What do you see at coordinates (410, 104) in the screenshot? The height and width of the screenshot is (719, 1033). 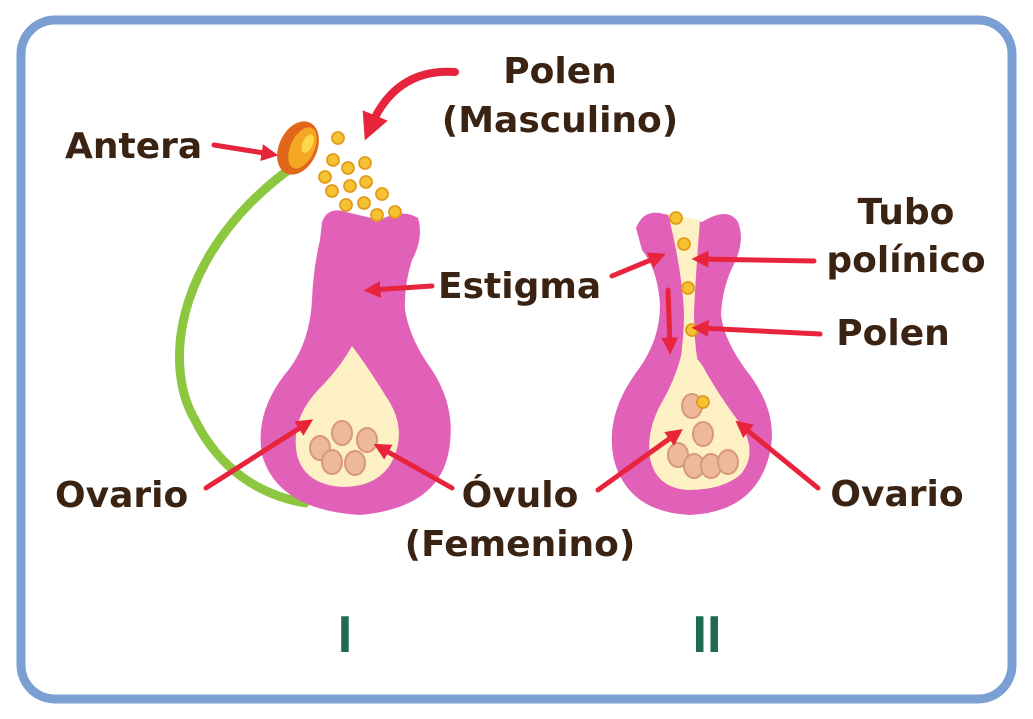 I see `curved-arrow-icon` at bounding box center [410, 104].